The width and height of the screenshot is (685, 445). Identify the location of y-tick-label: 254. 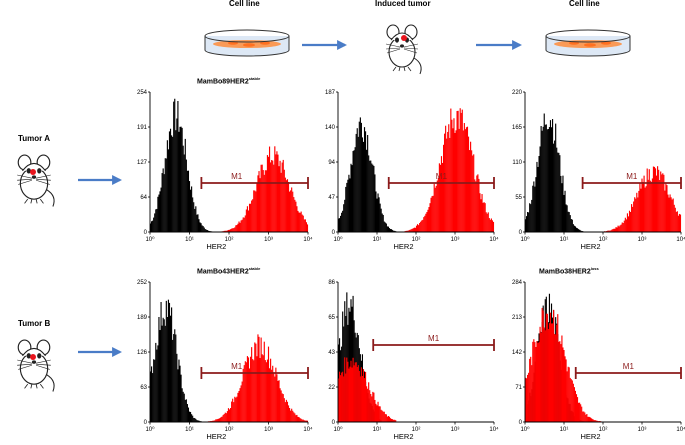
(142, 93).